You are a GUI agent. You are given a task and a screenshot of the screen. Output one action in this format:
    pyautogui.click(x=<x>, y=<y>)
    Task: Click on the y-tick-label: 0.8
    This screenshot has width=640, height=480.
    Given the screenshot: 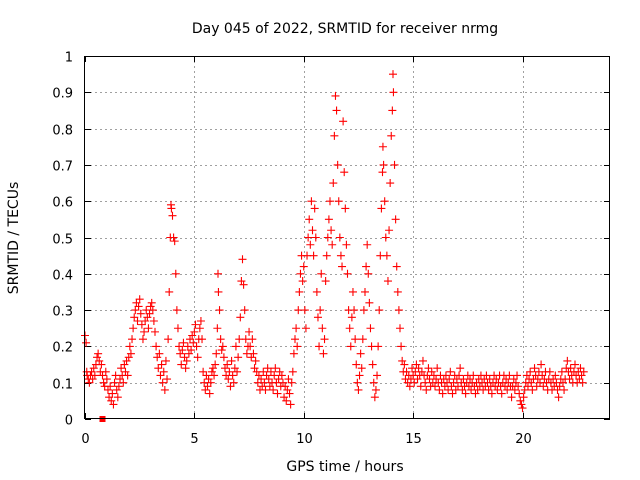 What is the action you would take?
    pyautogui.click(x=62, y=131)
    